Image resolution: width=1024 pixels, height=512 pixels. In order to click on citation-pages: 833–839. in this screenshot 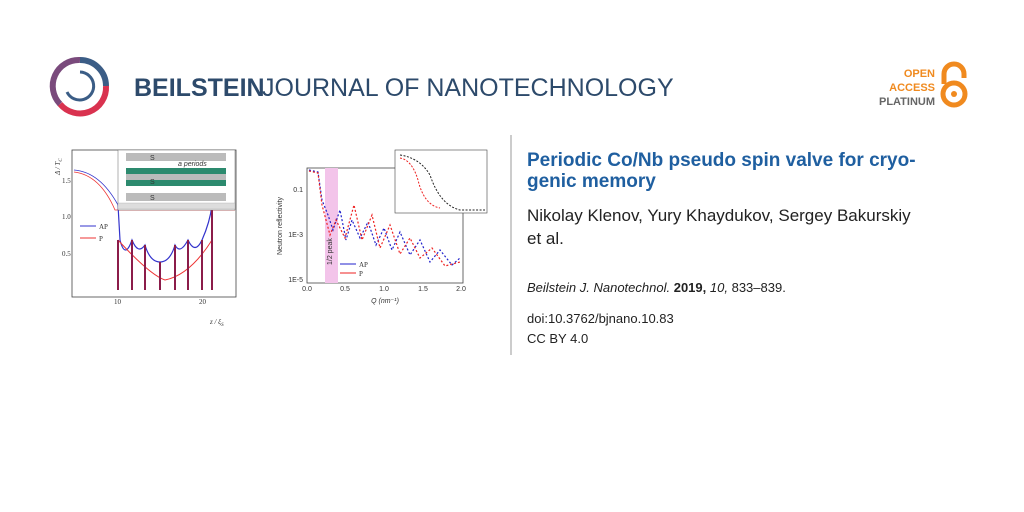, I will do `click(759, 287)`.